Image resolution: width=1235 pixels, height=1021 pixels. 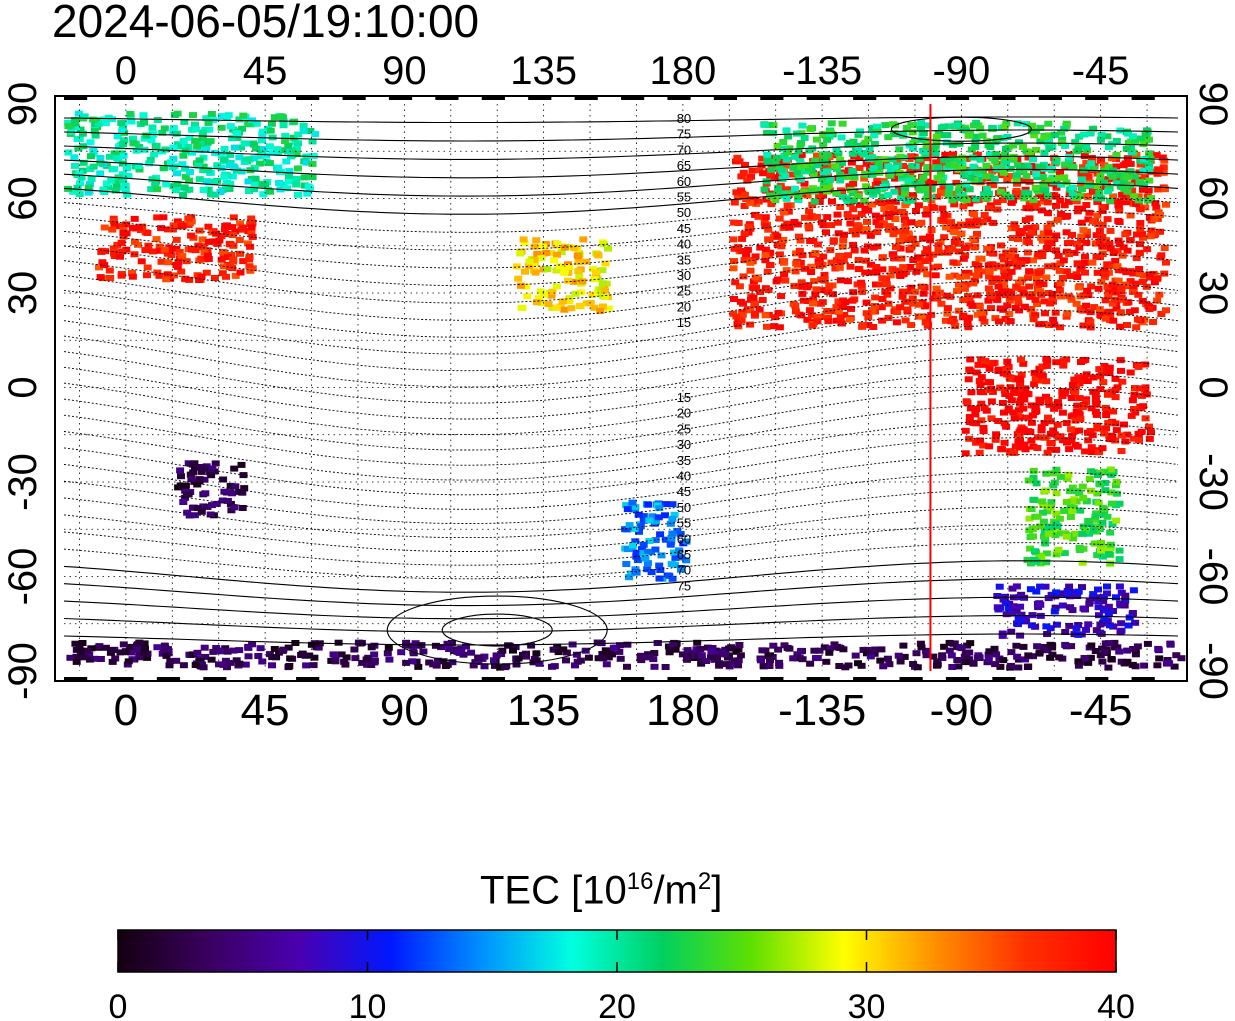 I want to click on contour-label: 60, so click(x=684, y=538).